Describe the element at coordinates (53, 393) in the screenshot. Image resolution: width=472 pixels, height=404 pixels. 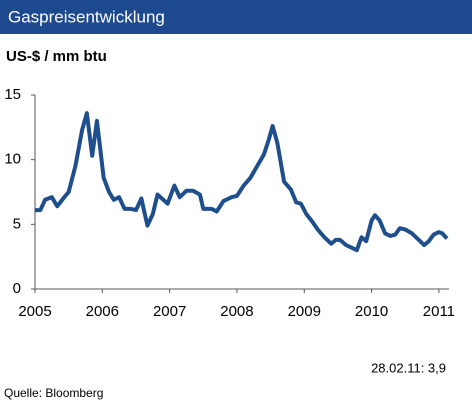
I see `source: Quelle: Bloomberg` at that location.